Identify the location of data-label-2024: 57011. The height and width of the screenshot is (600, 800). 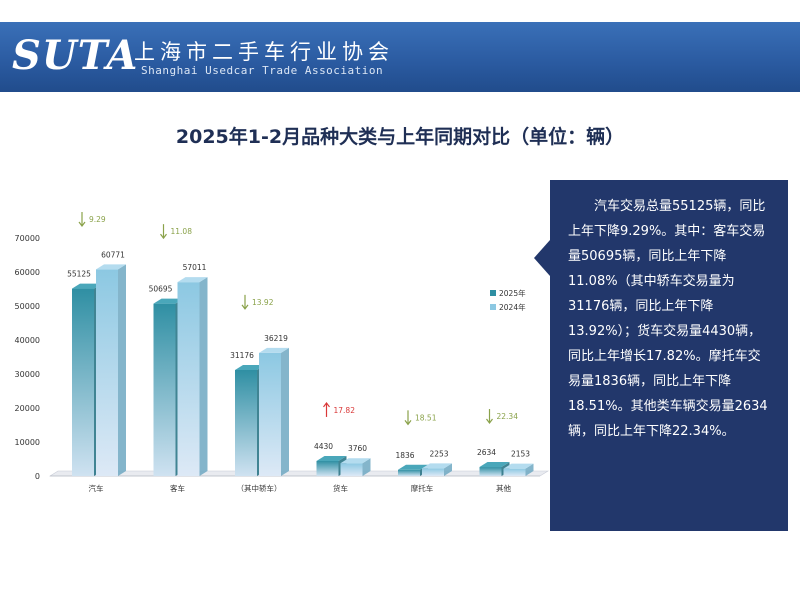
(195, 267).